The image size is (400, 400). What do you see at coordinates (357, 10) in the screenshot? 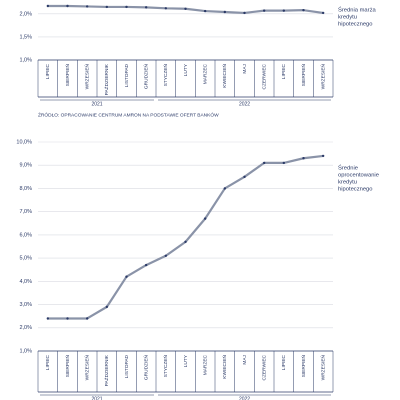
I see `series-label: Średnia marża` at bounding box center [357, 10].